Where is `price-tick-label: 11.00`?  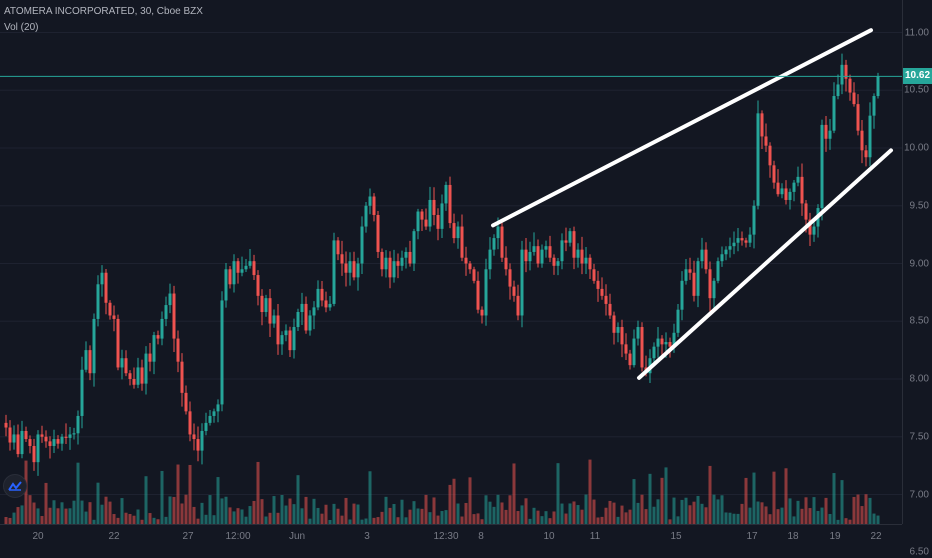 price-tick-label: 11.00 is located at coordinates (916, 32).